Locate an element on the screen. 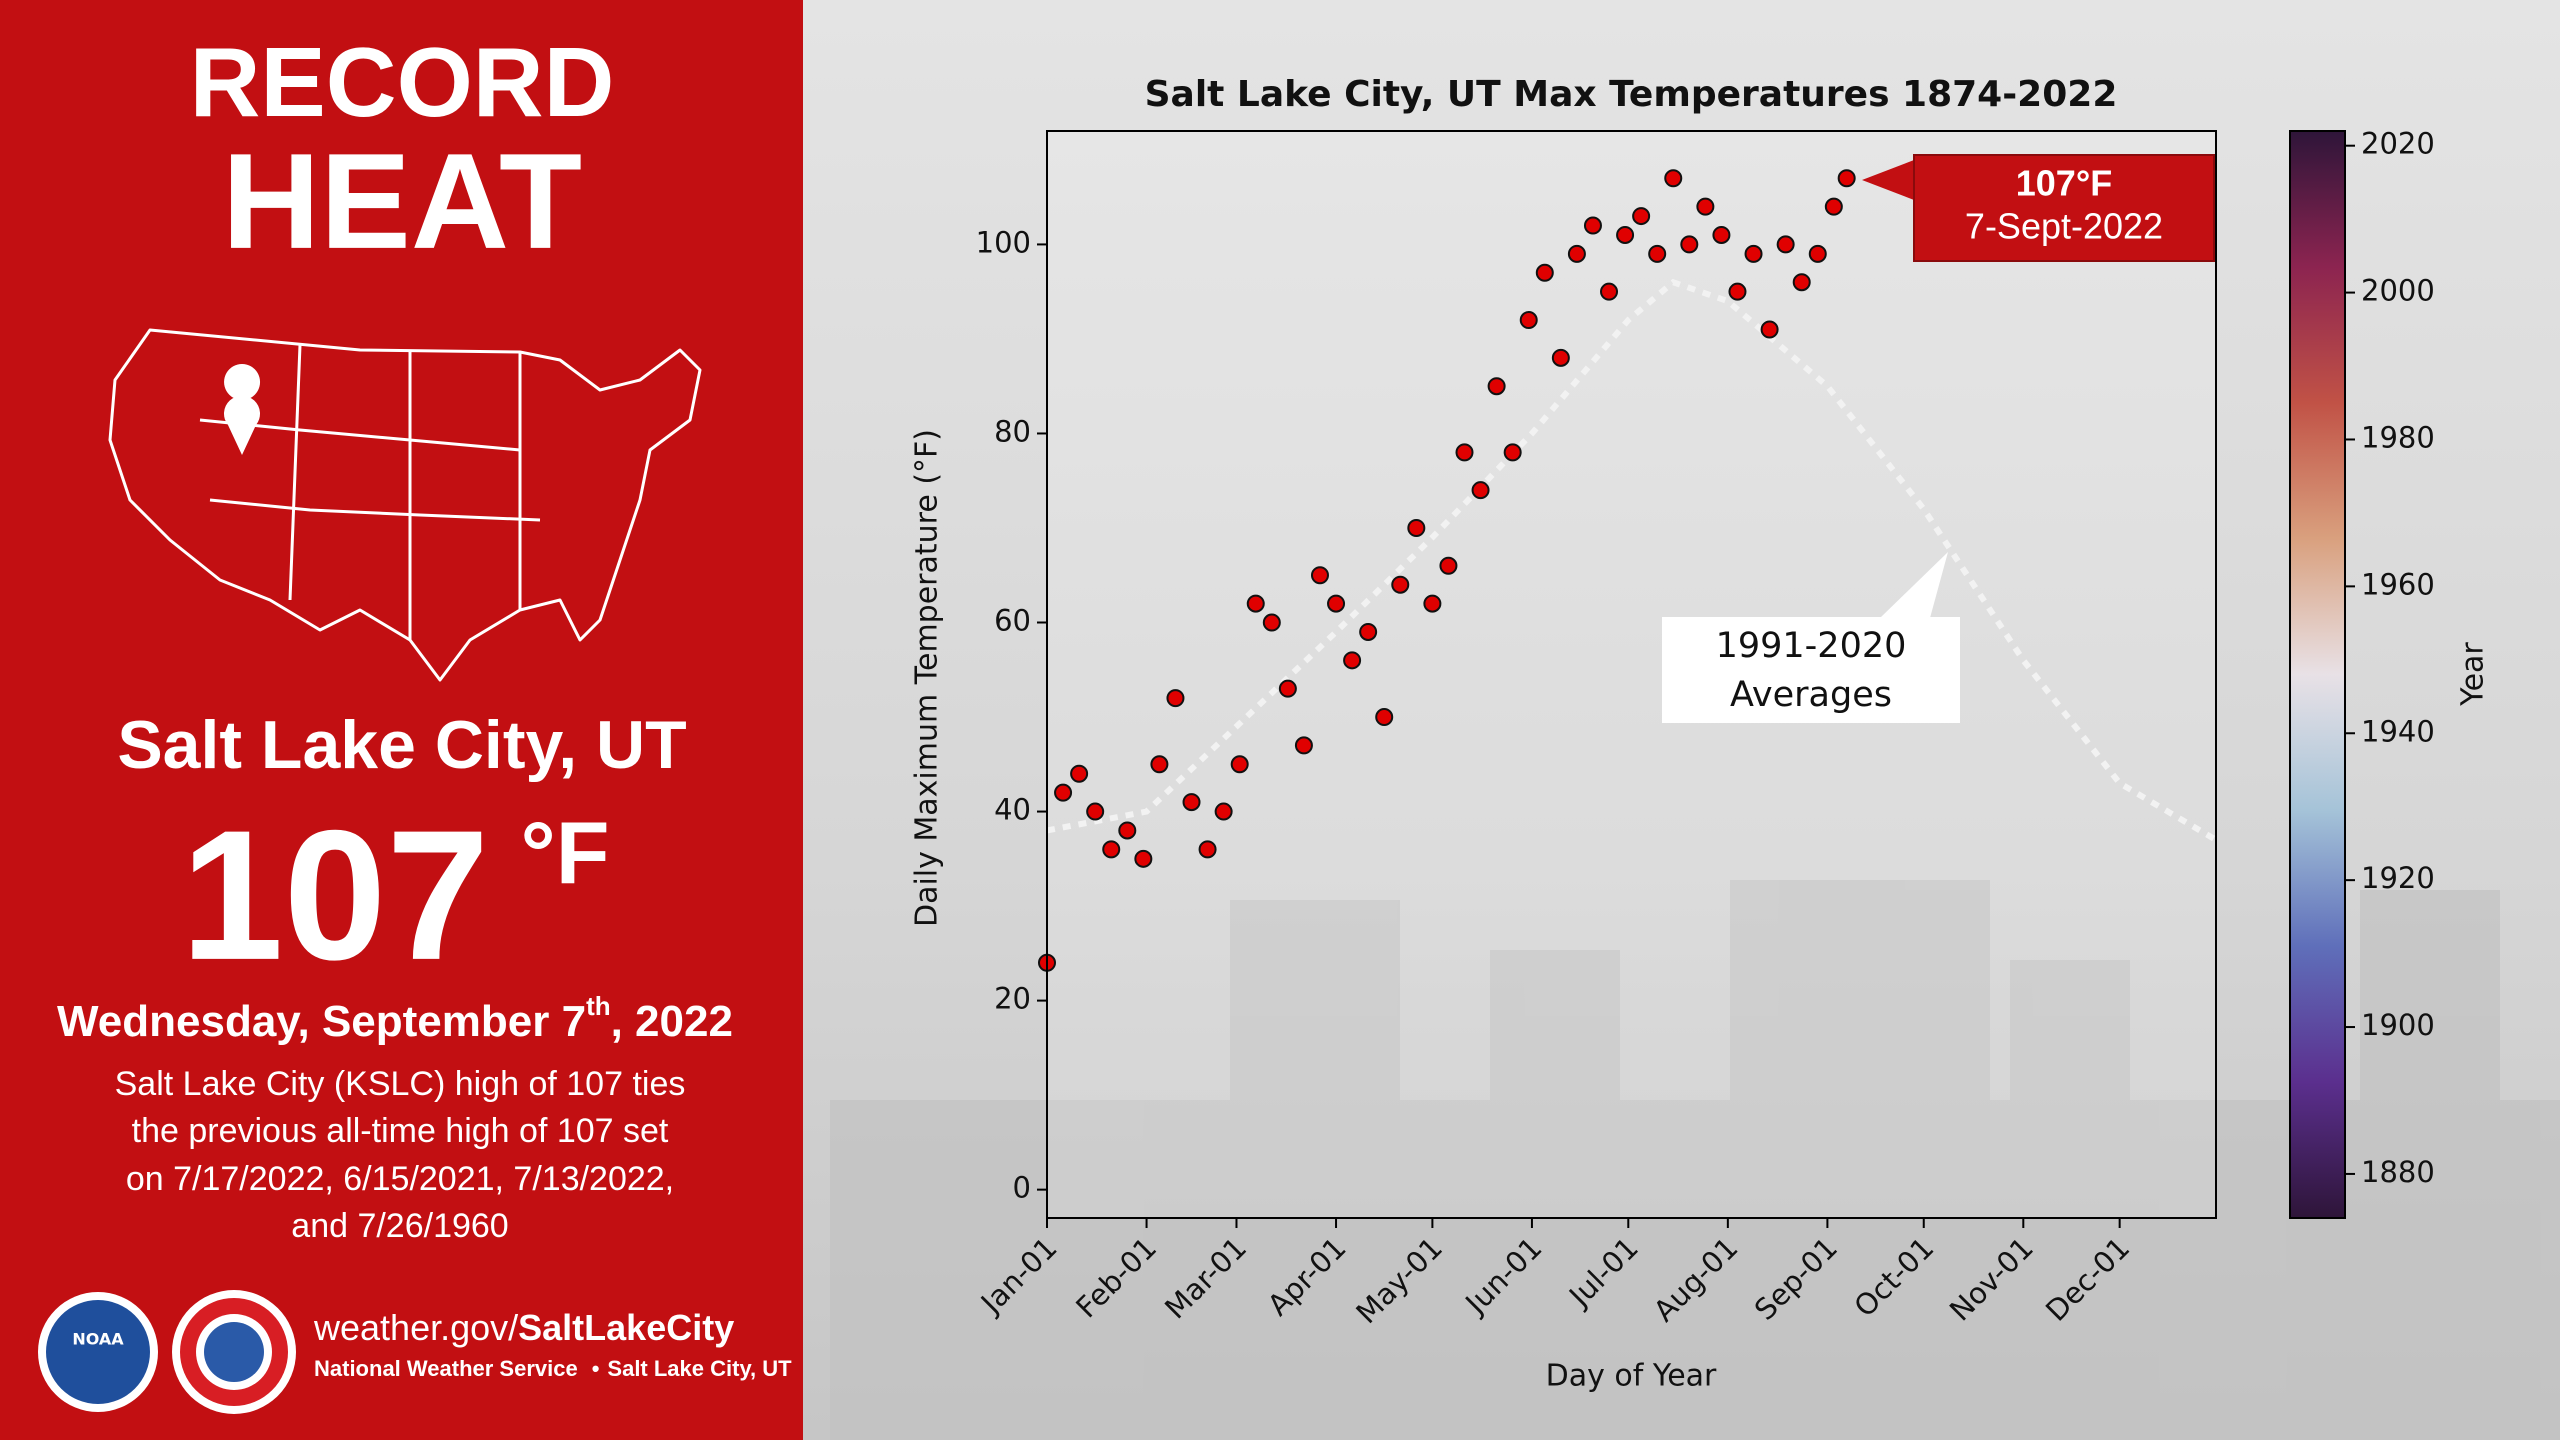 Image resolution: width=2560 pixels, height=1440 pixels. description-line: and 7/26/1960 is located at coordinates (399, 1226).